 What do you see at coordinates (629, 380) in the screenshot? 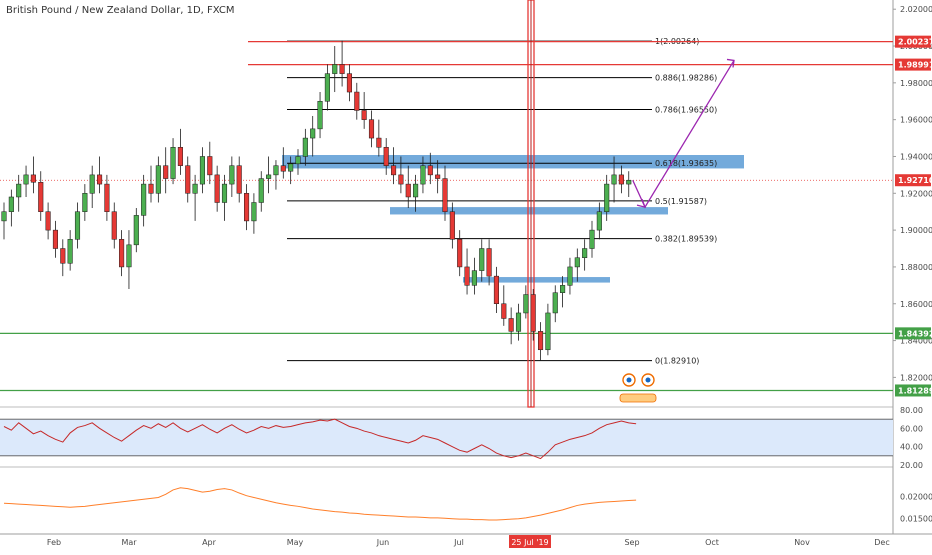
I see `event-marker-dot` at bounding box center [629, 380].